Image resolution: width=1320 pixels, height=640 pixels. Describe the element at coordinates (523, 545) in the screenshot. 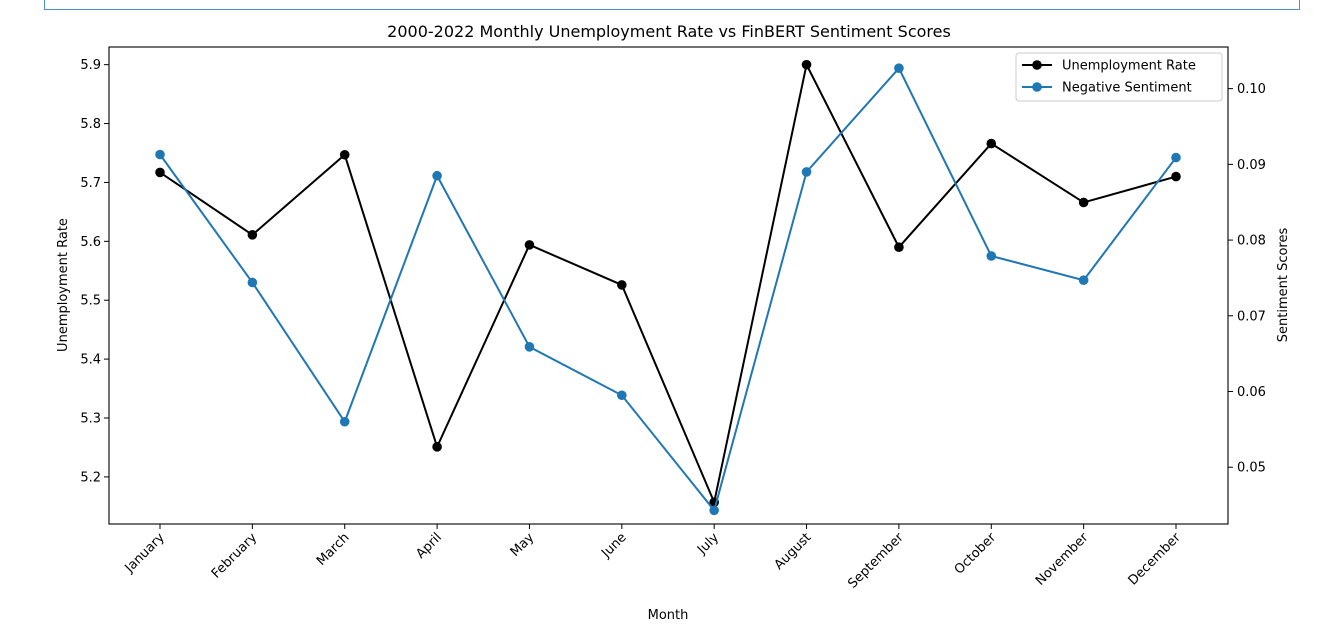

I see `x-tick-label: May` at that location.